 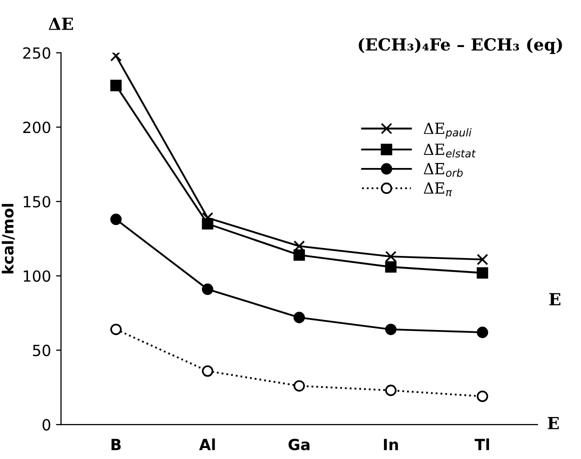 What do you see at coordinates (116, 444) in the screenshot?
I see `x-tick-label: B` at bounding box center [116, 444].